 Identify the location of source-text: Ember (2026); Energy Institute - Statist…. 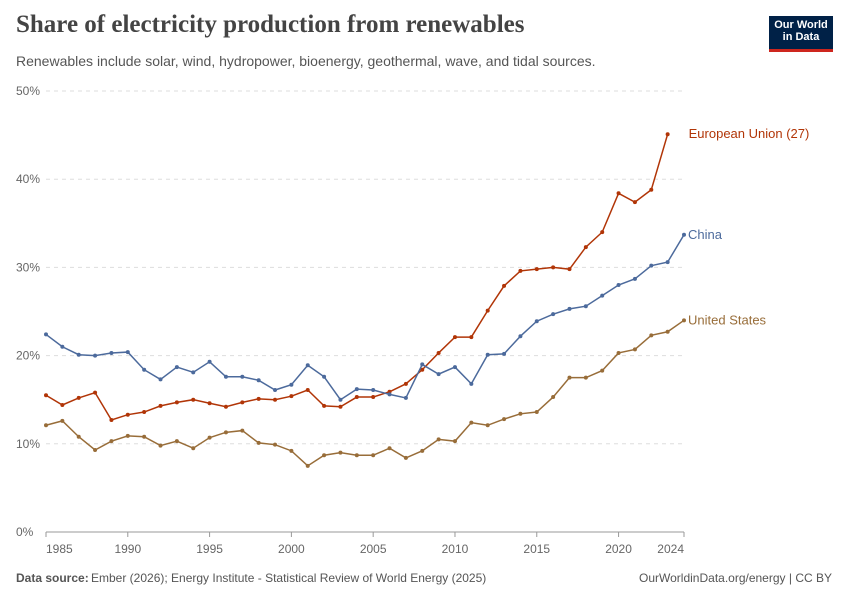
(288, 578).